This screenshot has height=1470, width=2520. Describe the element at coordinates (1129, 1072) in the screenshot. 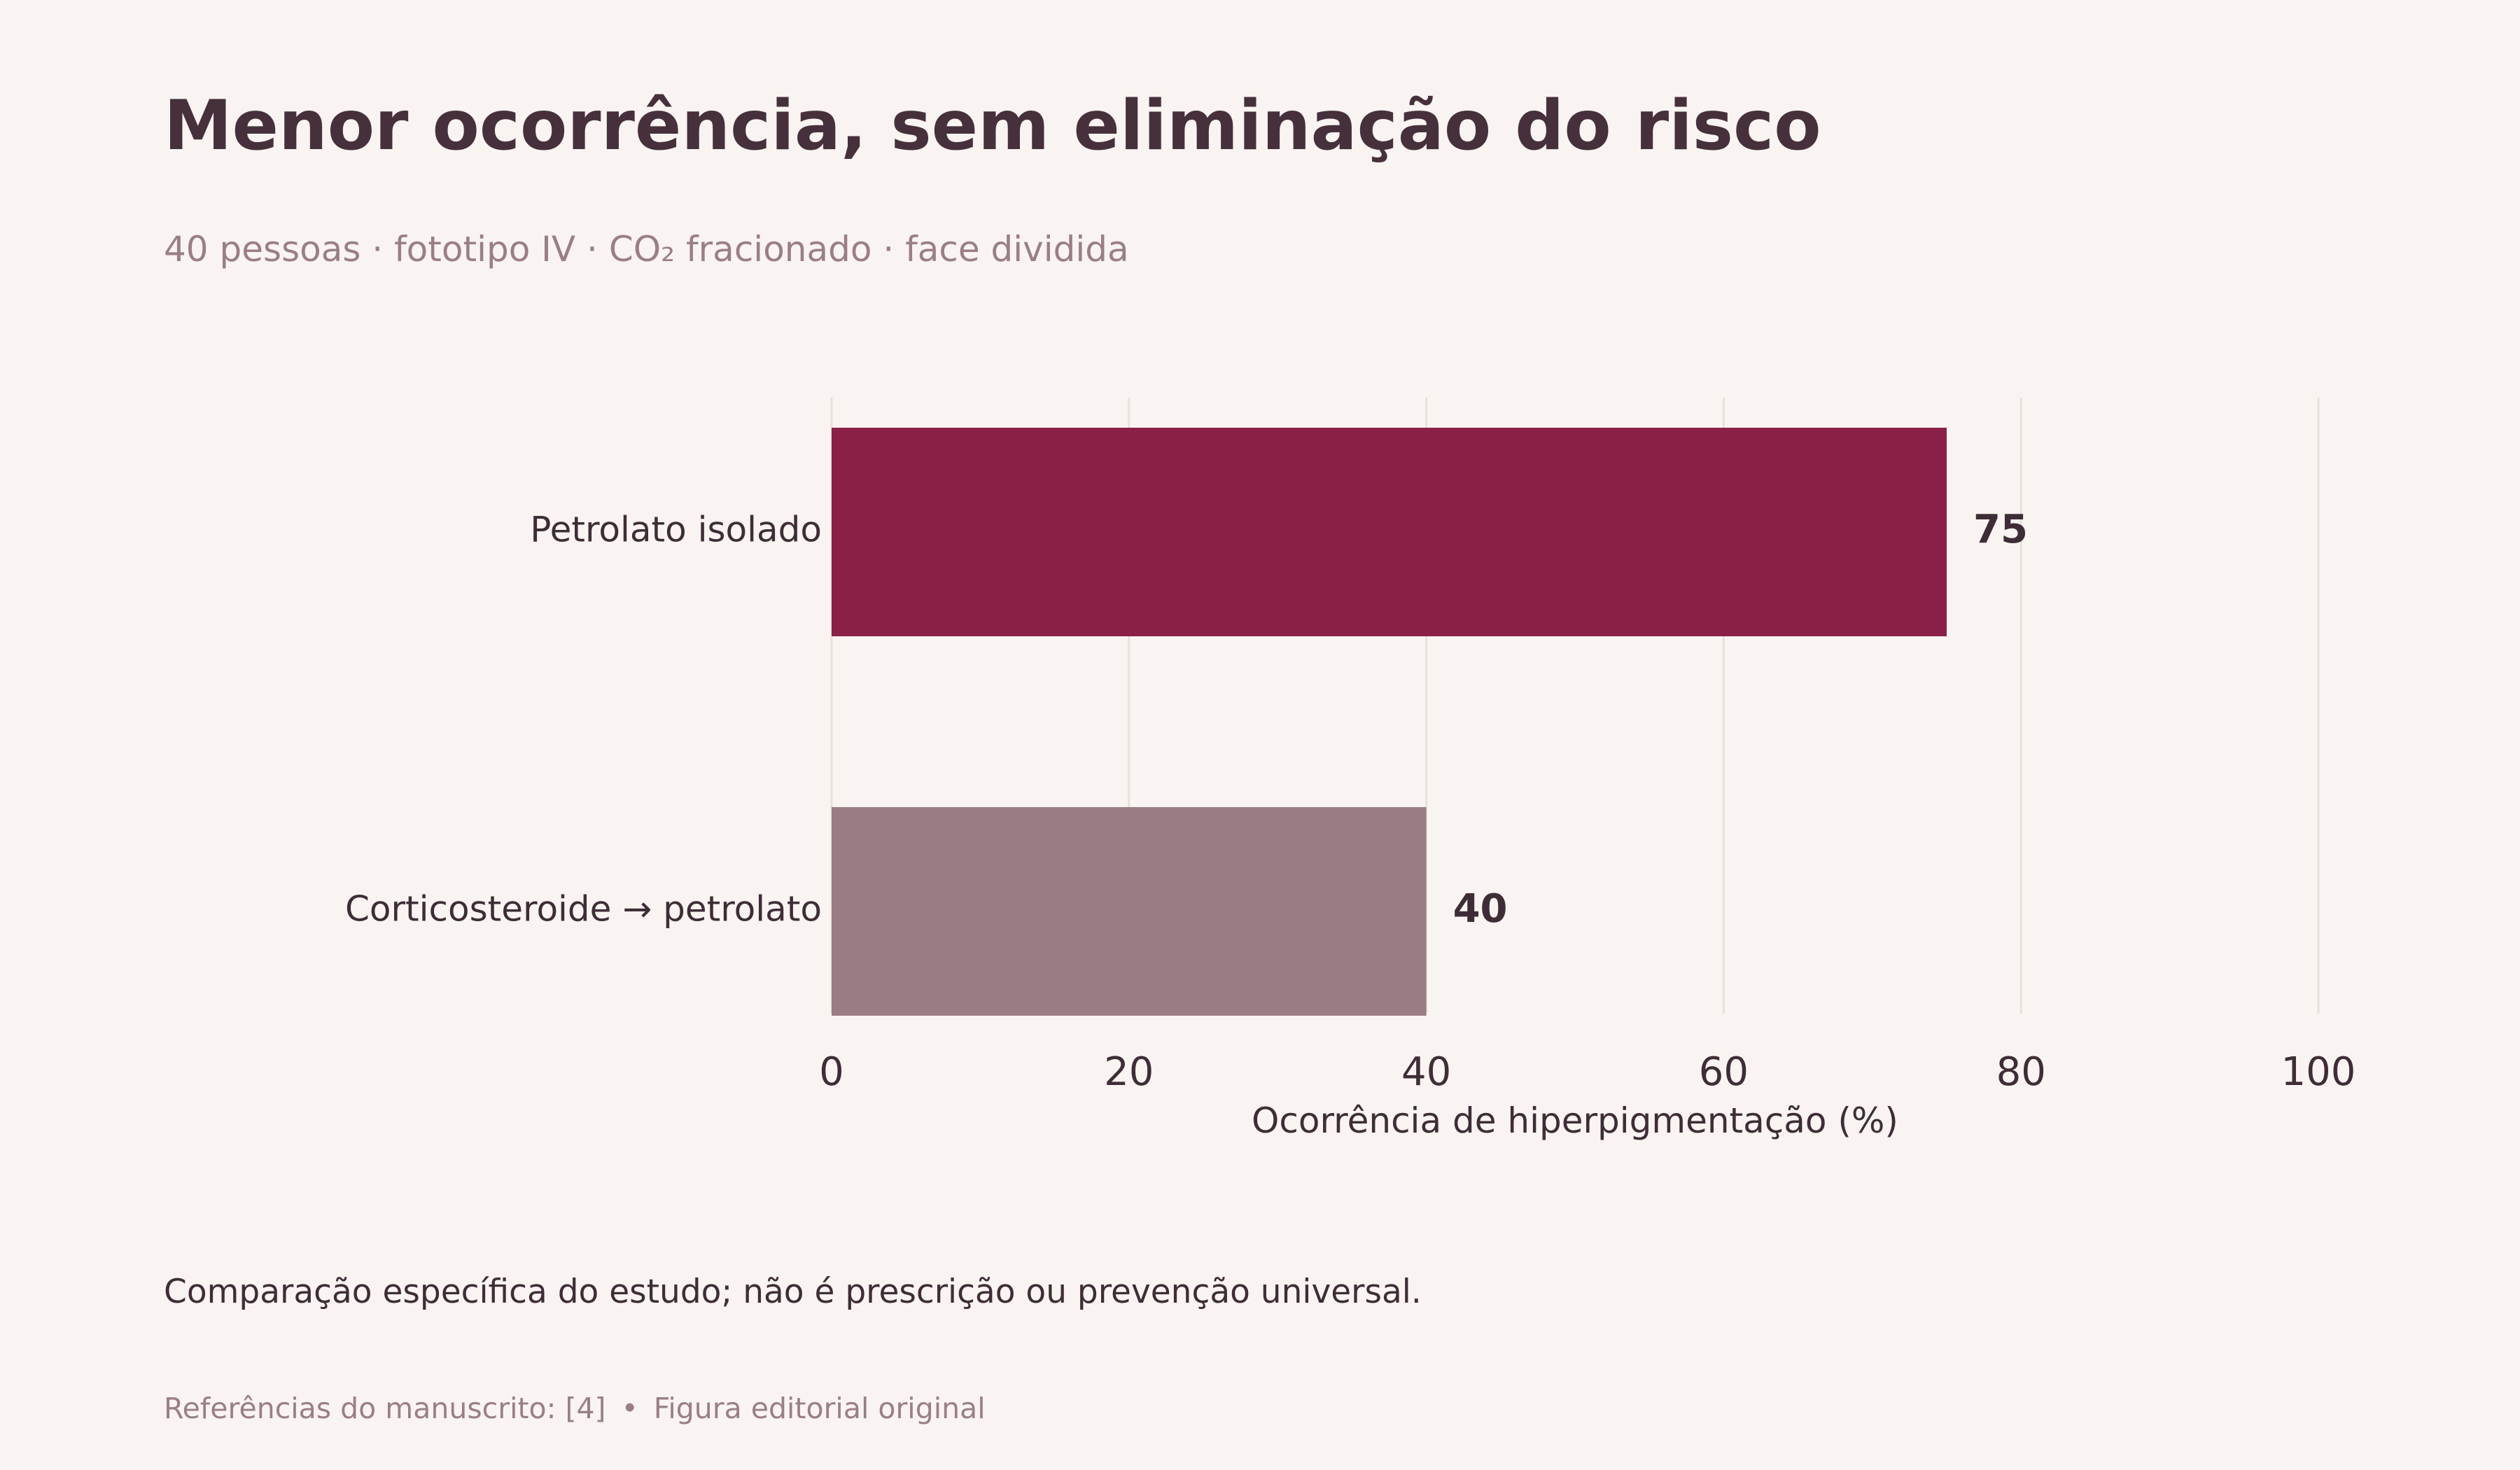

I see `x-tick-label: 20` at that location.